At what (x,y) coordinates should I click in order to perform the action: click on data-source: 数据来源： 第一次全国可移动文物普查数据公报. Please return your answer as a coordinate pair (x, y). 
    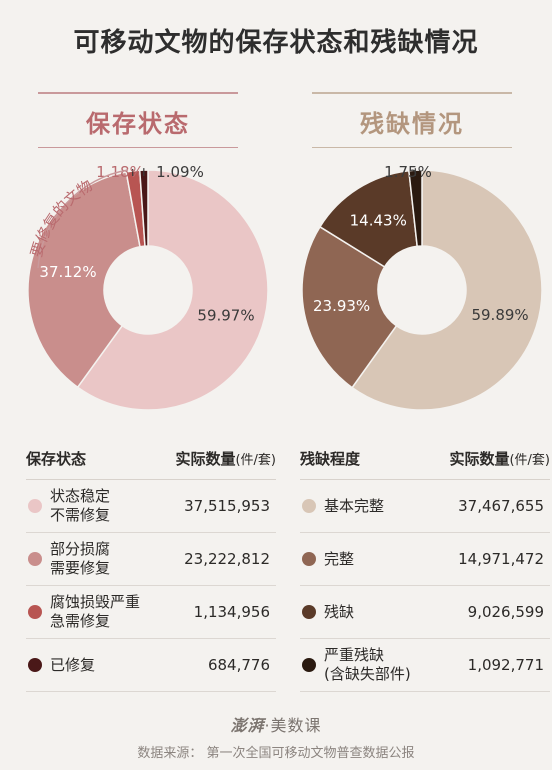
    Looking at the image, I should click on (276, 753).